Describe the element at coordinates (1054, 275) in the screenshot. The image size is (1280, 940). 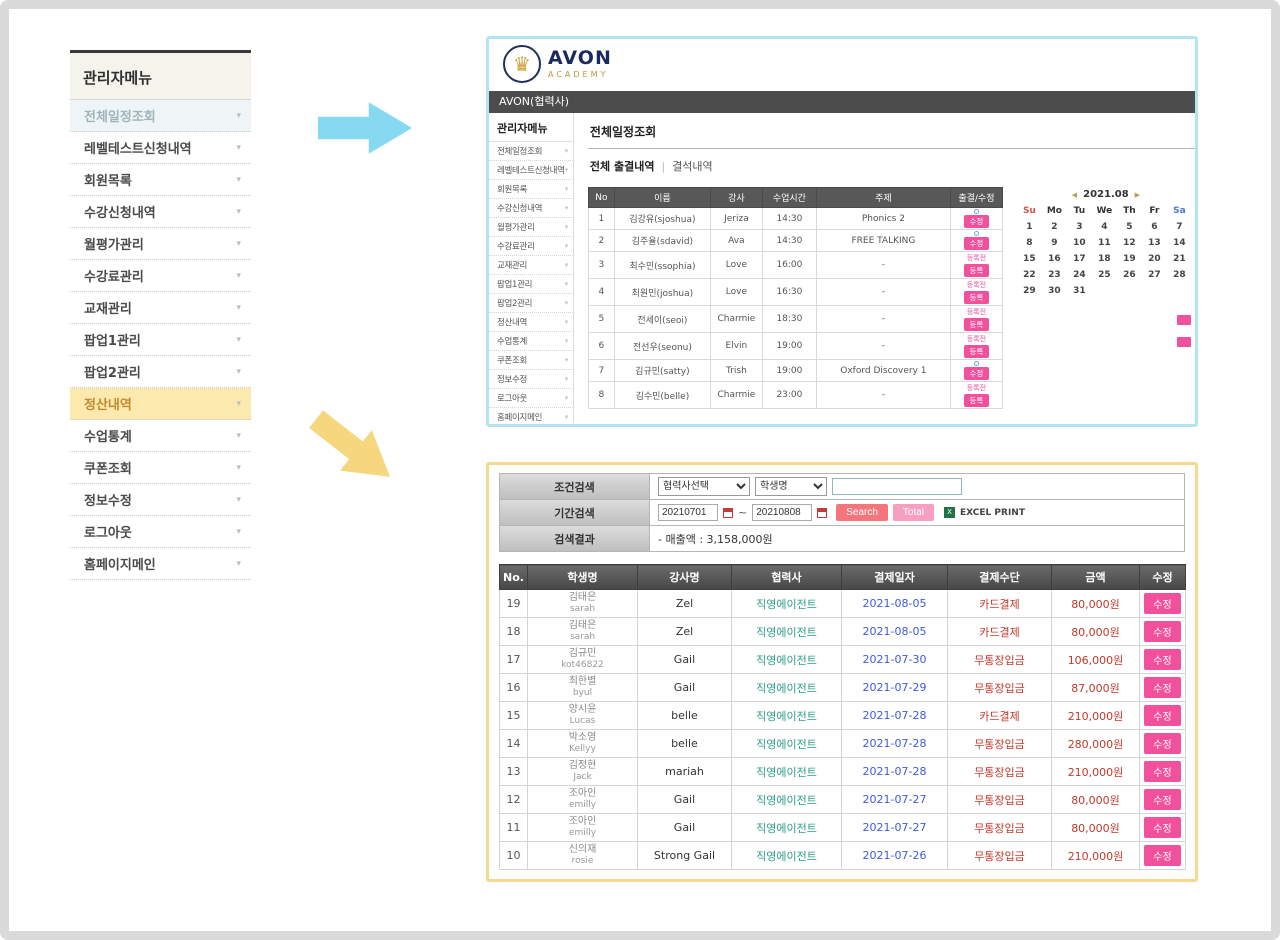
I see `calendar-date: 23` at that location.